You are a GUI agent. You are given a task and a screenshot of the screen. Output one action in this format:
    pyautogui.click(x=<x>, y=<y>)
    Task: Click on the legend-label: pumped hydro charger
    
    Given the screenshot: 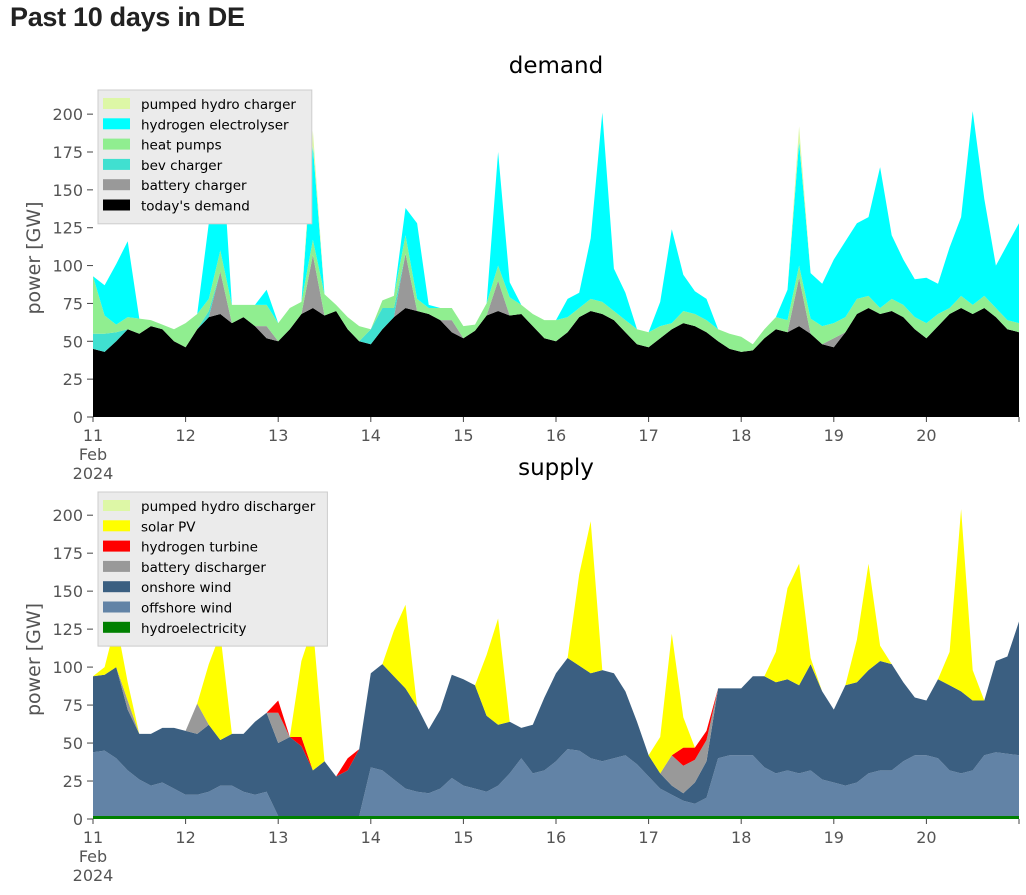 What is the action you would take?
    pyautogui.click(x=218, y=105)
    